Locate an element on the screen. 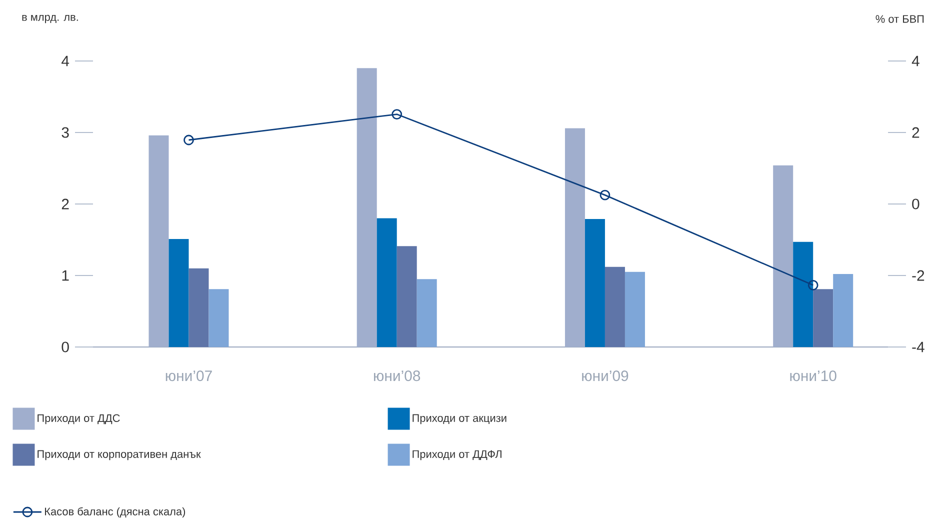 Image resolution: width=933 pixels, height=521 pixels. y2-tick-label: 0 is located at coordinates (916, 204).